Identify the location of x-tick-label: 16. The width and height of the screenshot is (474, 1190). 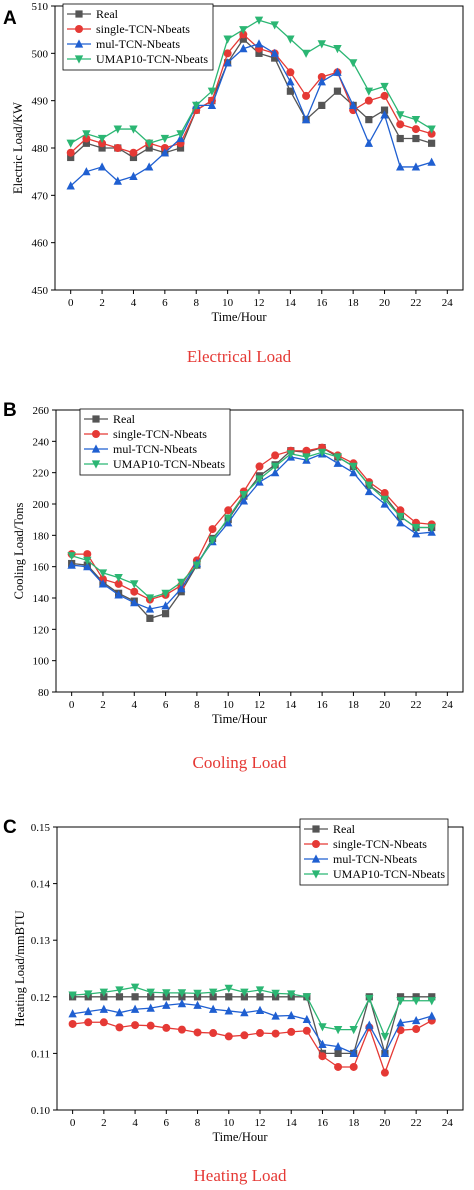
(323, 1123).